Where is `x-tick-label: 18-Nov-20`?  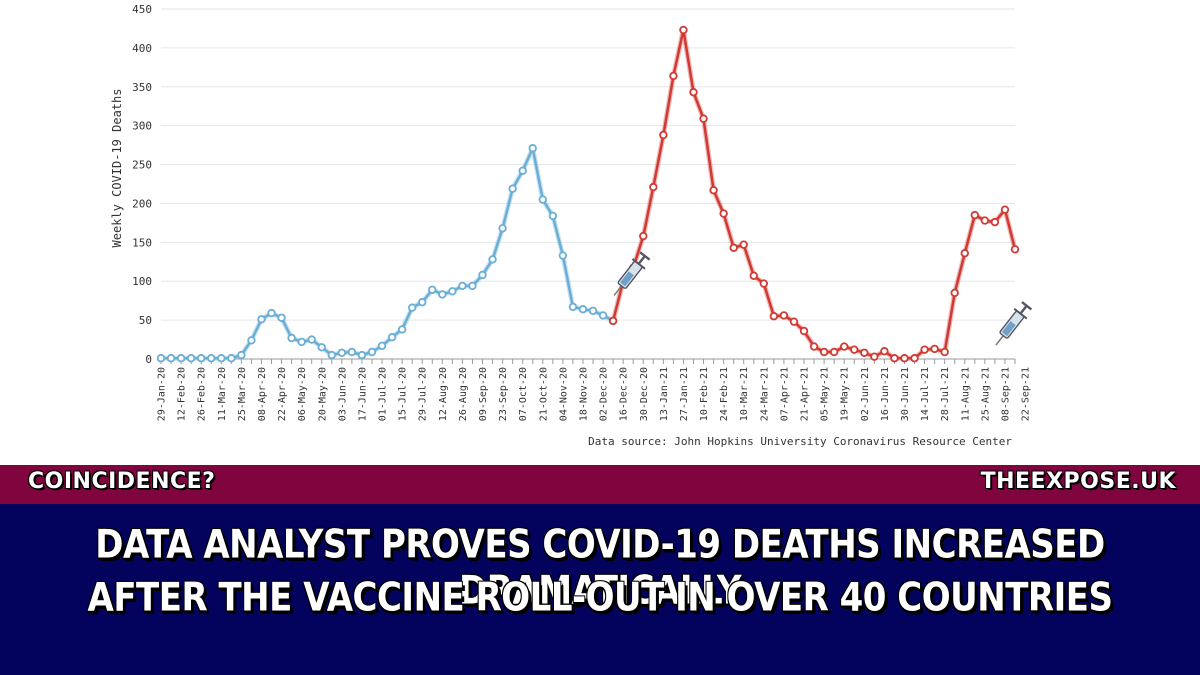
x-tick-label: 18-Nov-20 is located at coordinates (583, 394).